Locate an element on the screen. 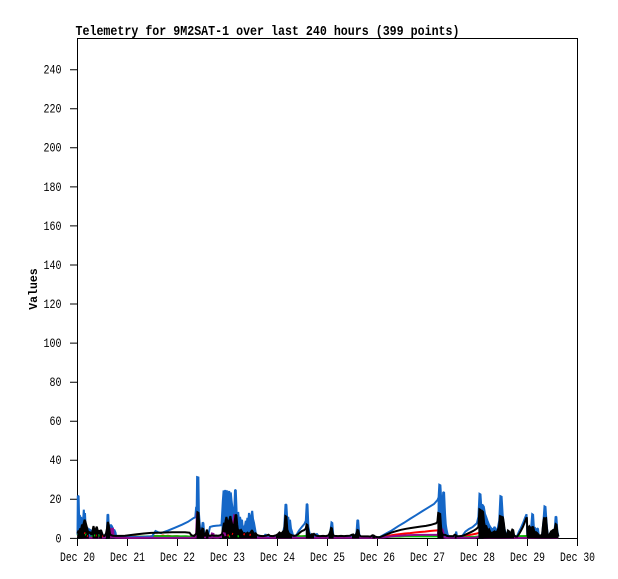 This screenshot has height=579, width=618. svg-text: Dec 26 is located at coordinates (377, 557).